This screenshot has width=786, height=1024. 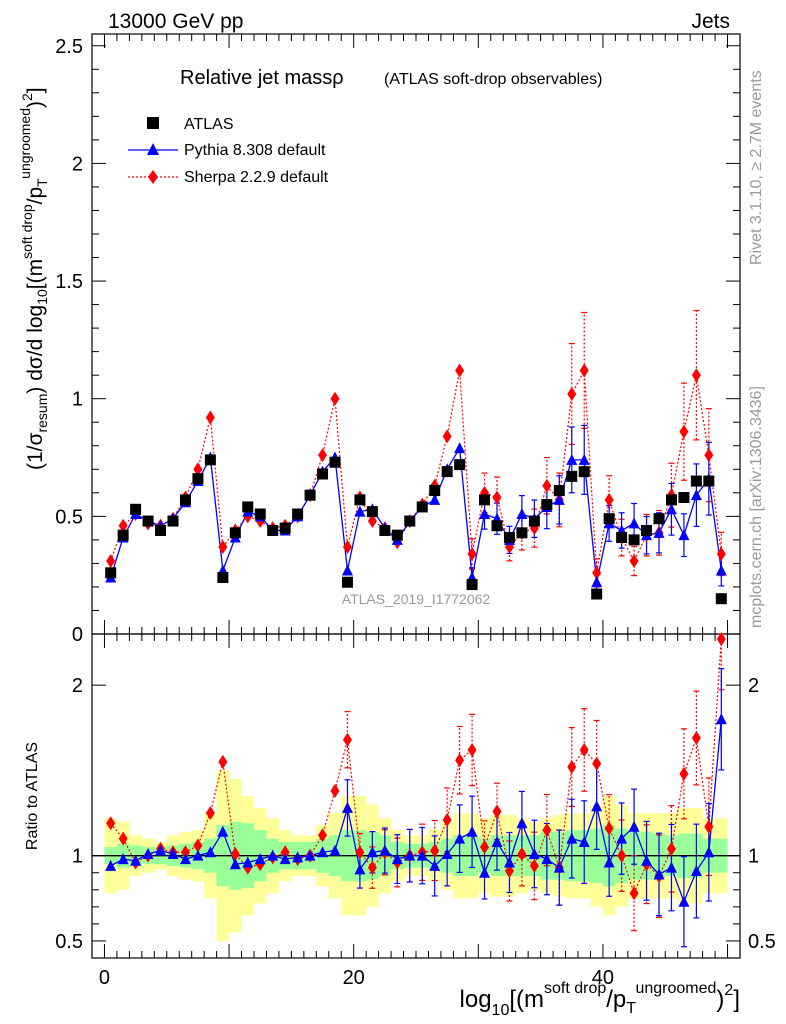 What do you see at coordinates (603, 978) in the screenshot?
I see `x-tick-label: 40` at bounding box center [603, 978].